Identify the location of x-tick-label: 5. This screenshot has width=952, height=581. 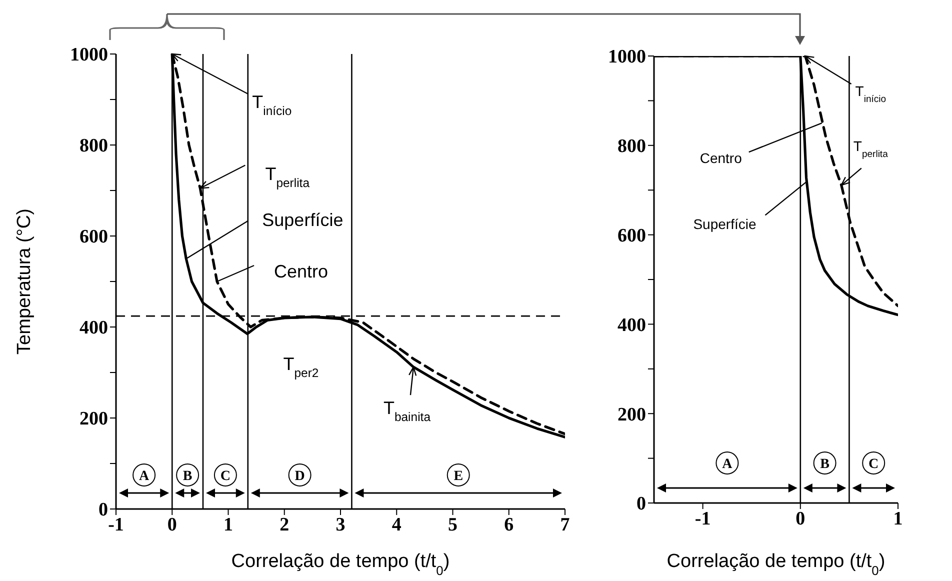
(453, 525).